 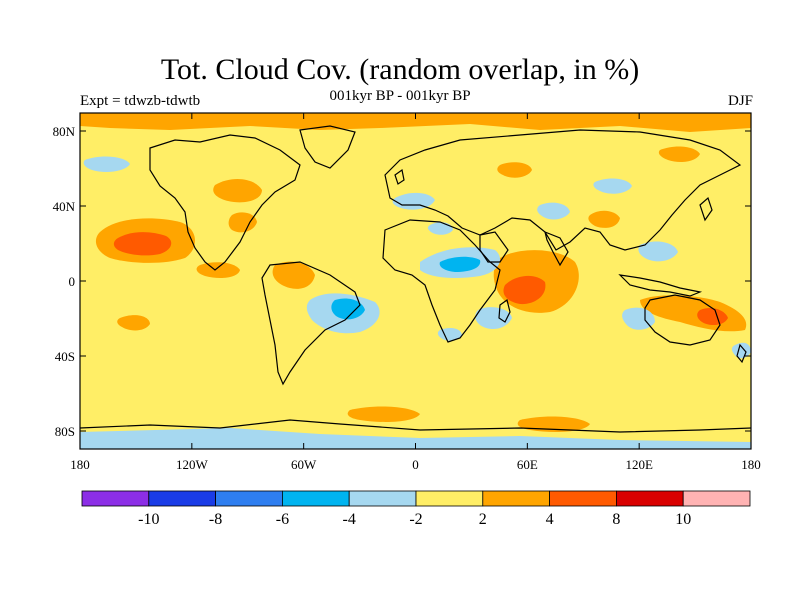 I want to click on africa-coast, so click(x=441, y=281).